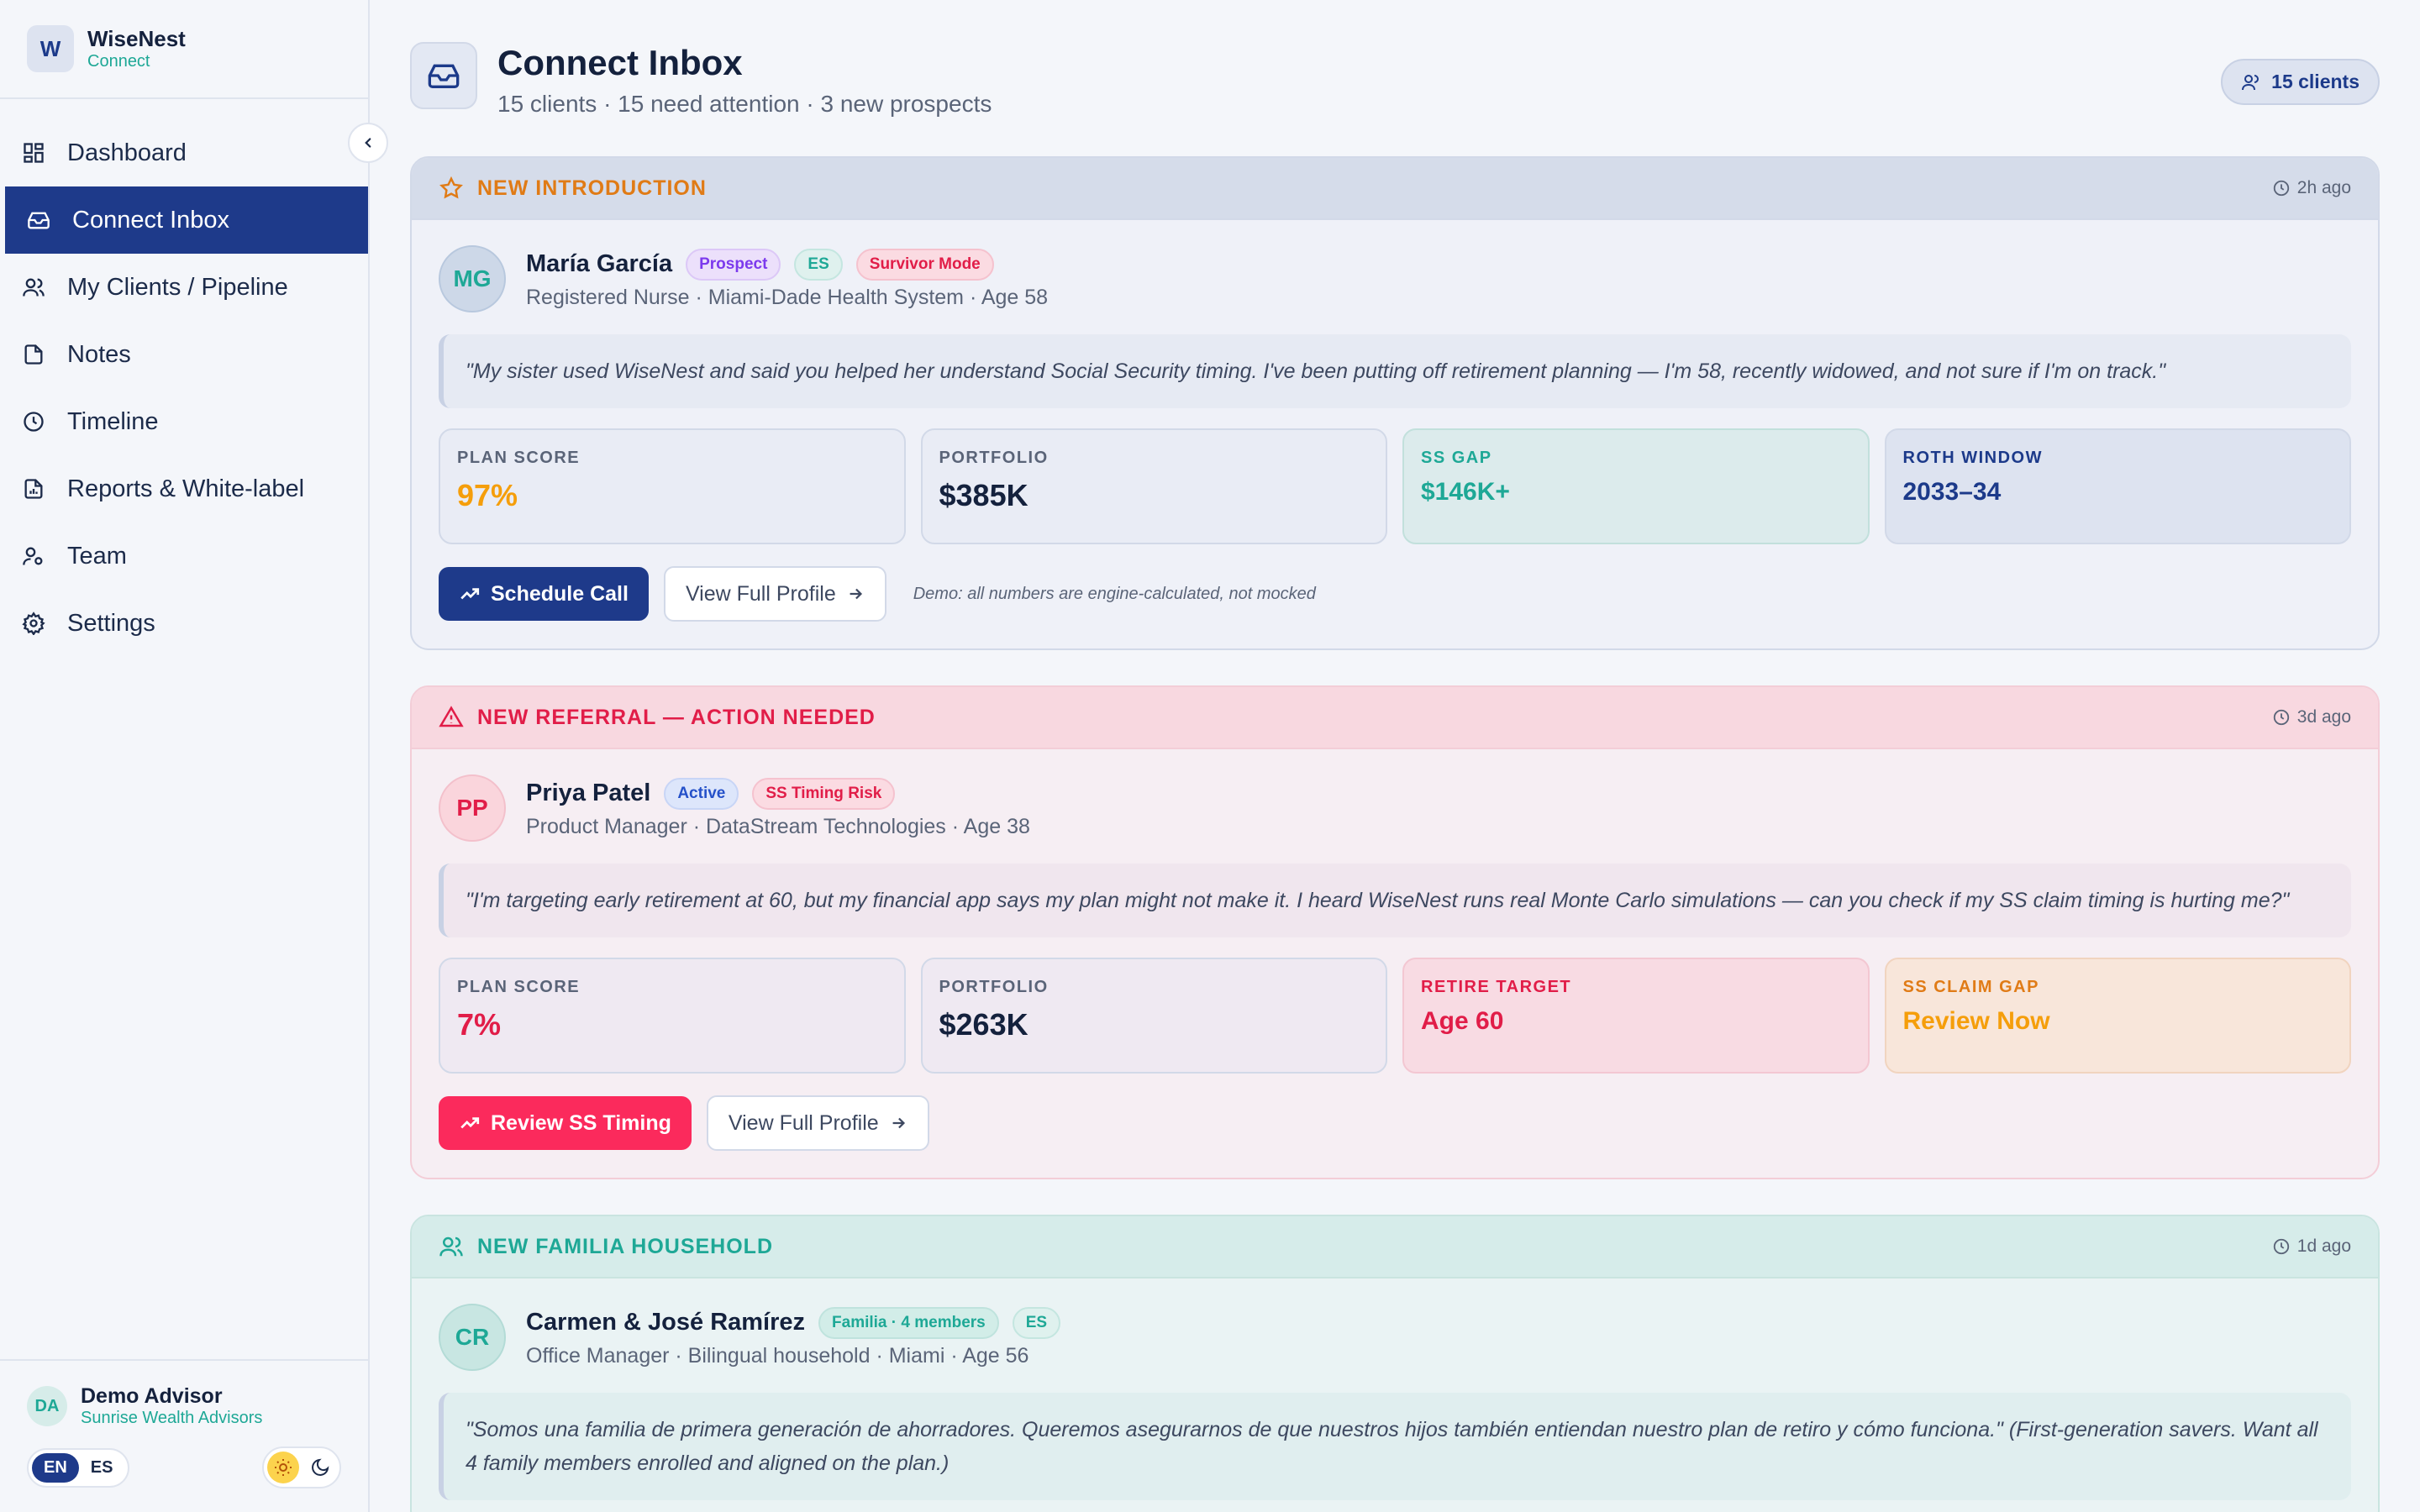 This screenshot has height=1512, width=2420. I want to click on client-name: María García, so click(599, 263).